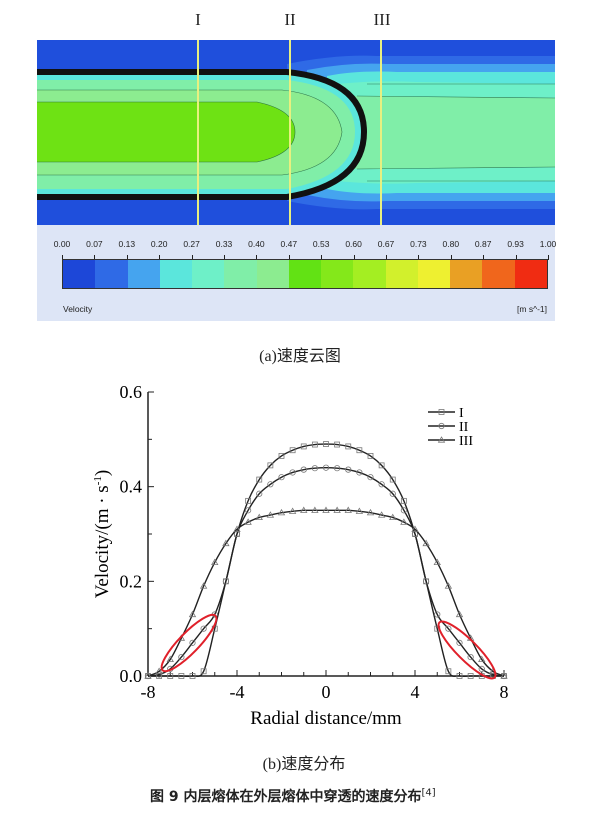  What do you see at coordinates (62, 244) in the screenshot?
I see `colorbar-tick-label: 0.00` at bounding box center [62, 244].